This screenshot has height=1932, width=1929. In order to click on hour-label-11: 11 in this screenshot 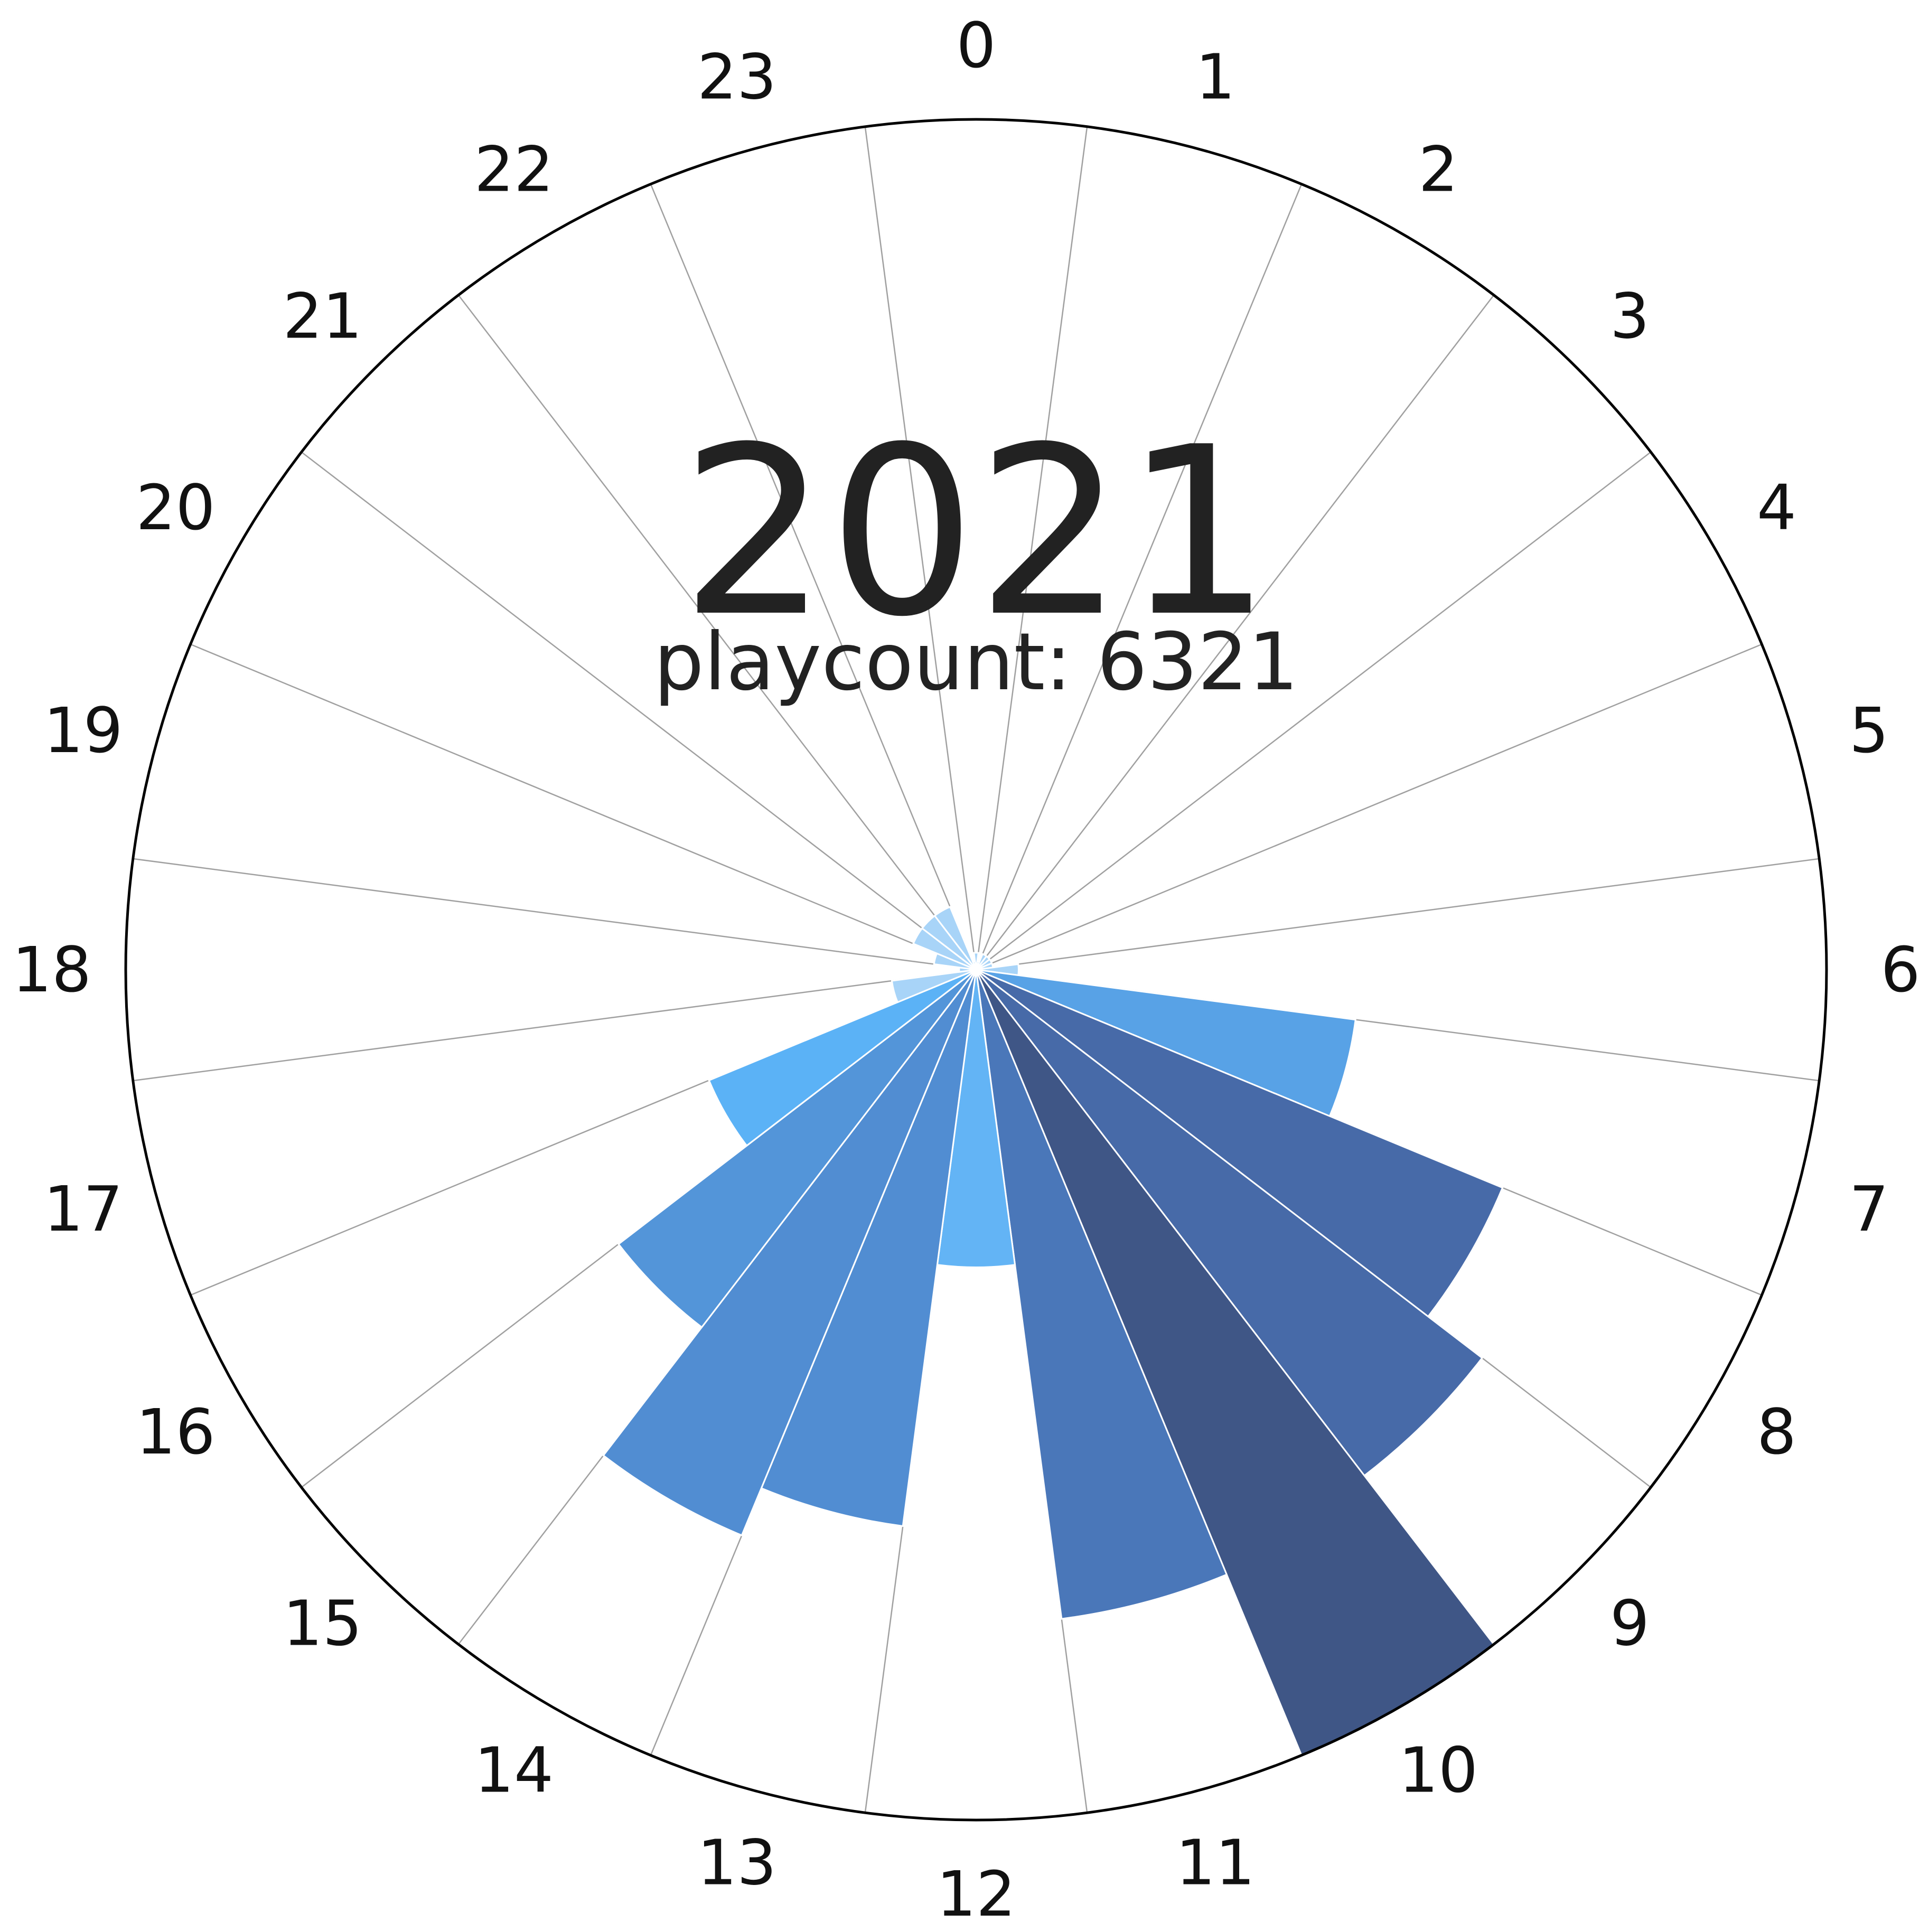, I will do `click(1216, 1862)`.